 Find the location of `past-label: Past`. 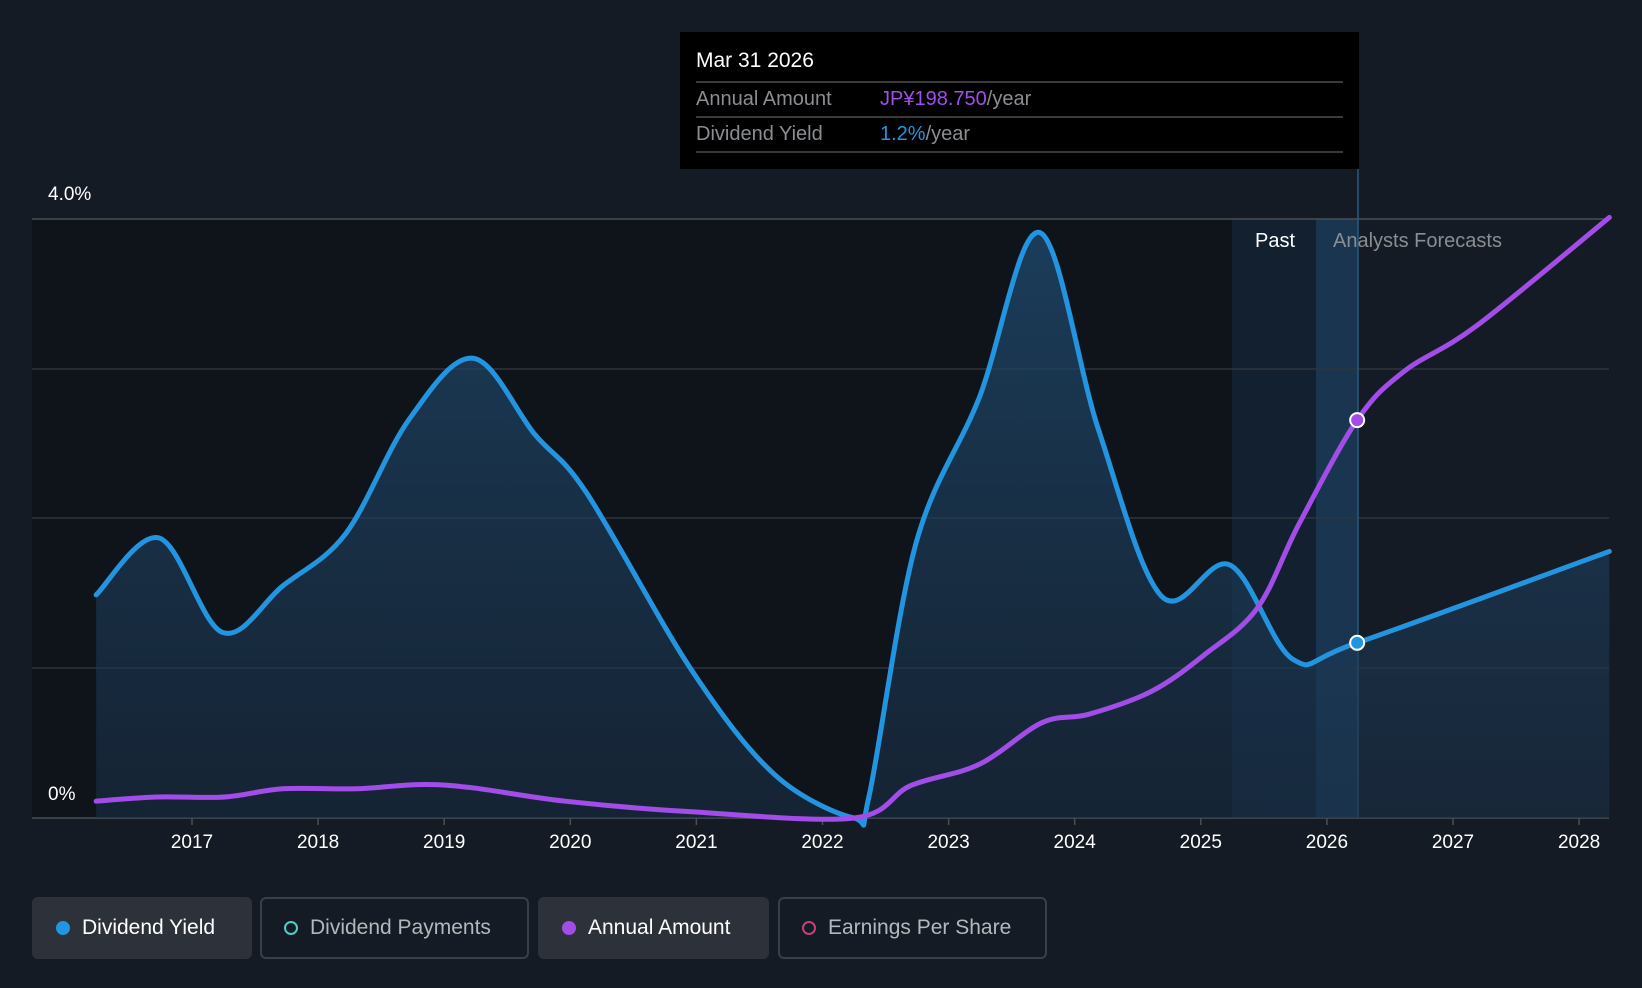

past-label: Past is located at coordinates (1275, 241).